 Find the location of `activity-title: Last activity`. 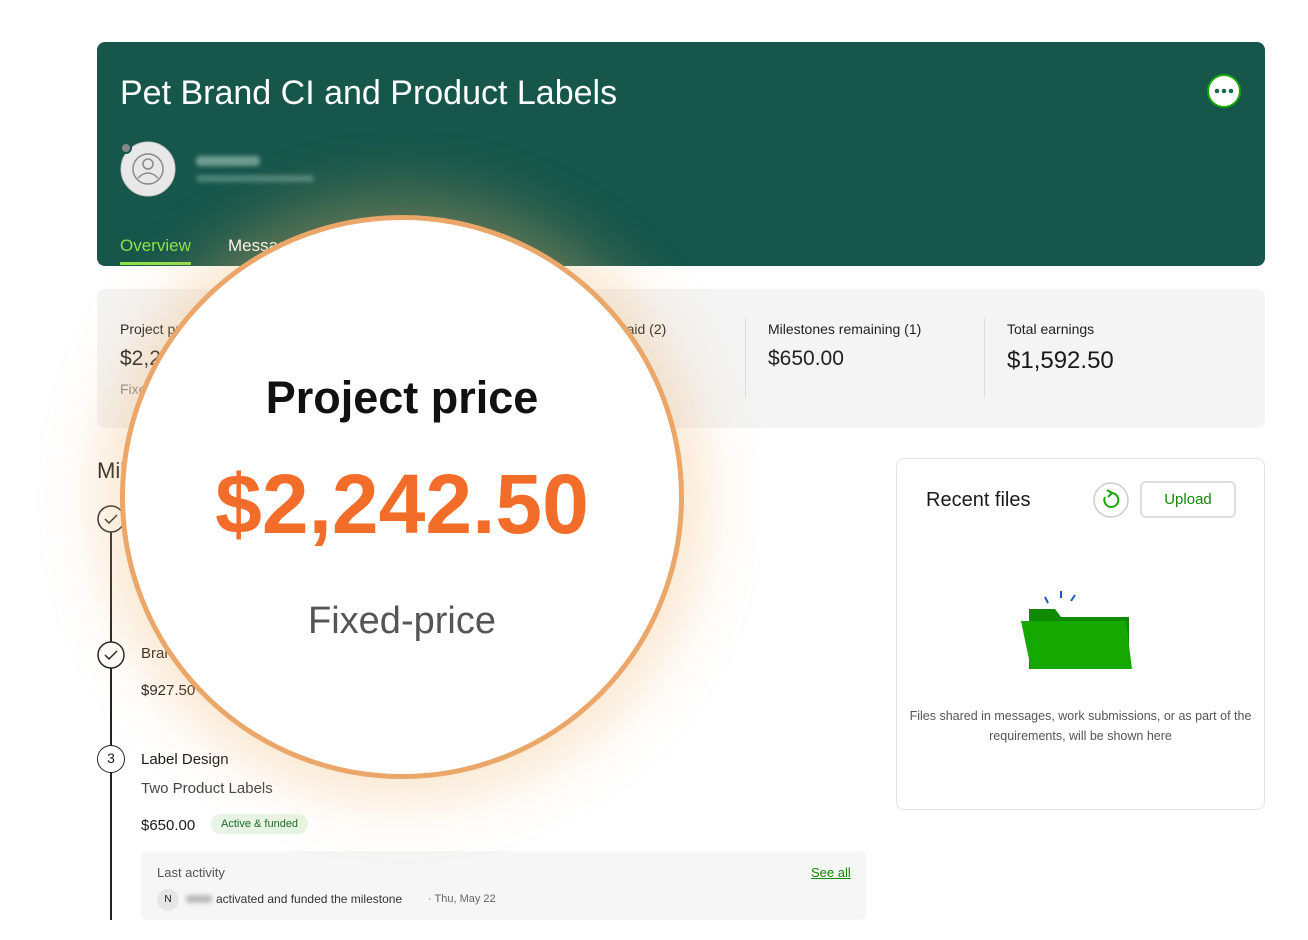

activity-title: Last activity is located at coordinates (191, 872).